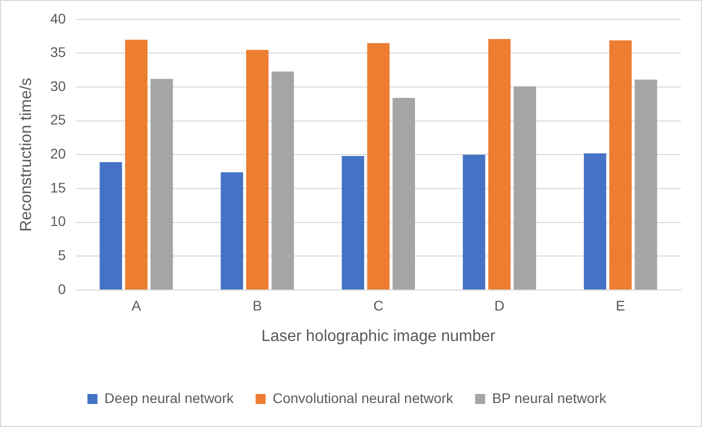 This screenshot has width=702, height=427. Describe the element at coordinates (58, 221) in the screenshot. I see `y-tick-label: 10` at that location.